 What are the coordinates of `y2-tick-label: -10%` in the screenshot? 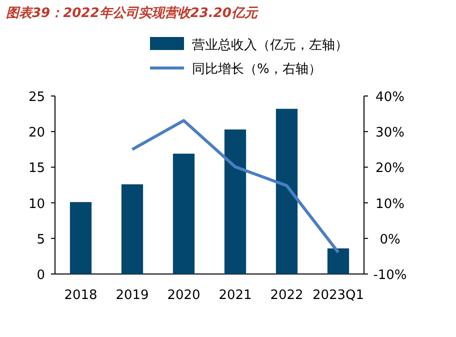 It's located at (390, 275).